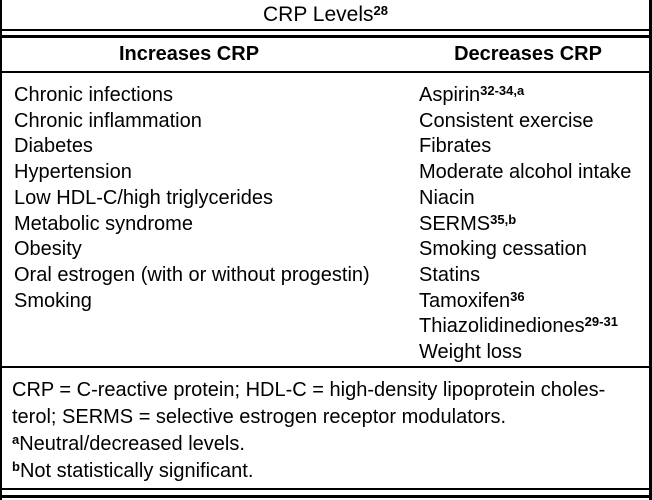 Image resolution: width=652 pixels, height=500 pixels. Describe the element at coordinates (506, 120) in the screenshot. I see `list-item: Consistent exercise` at that location.